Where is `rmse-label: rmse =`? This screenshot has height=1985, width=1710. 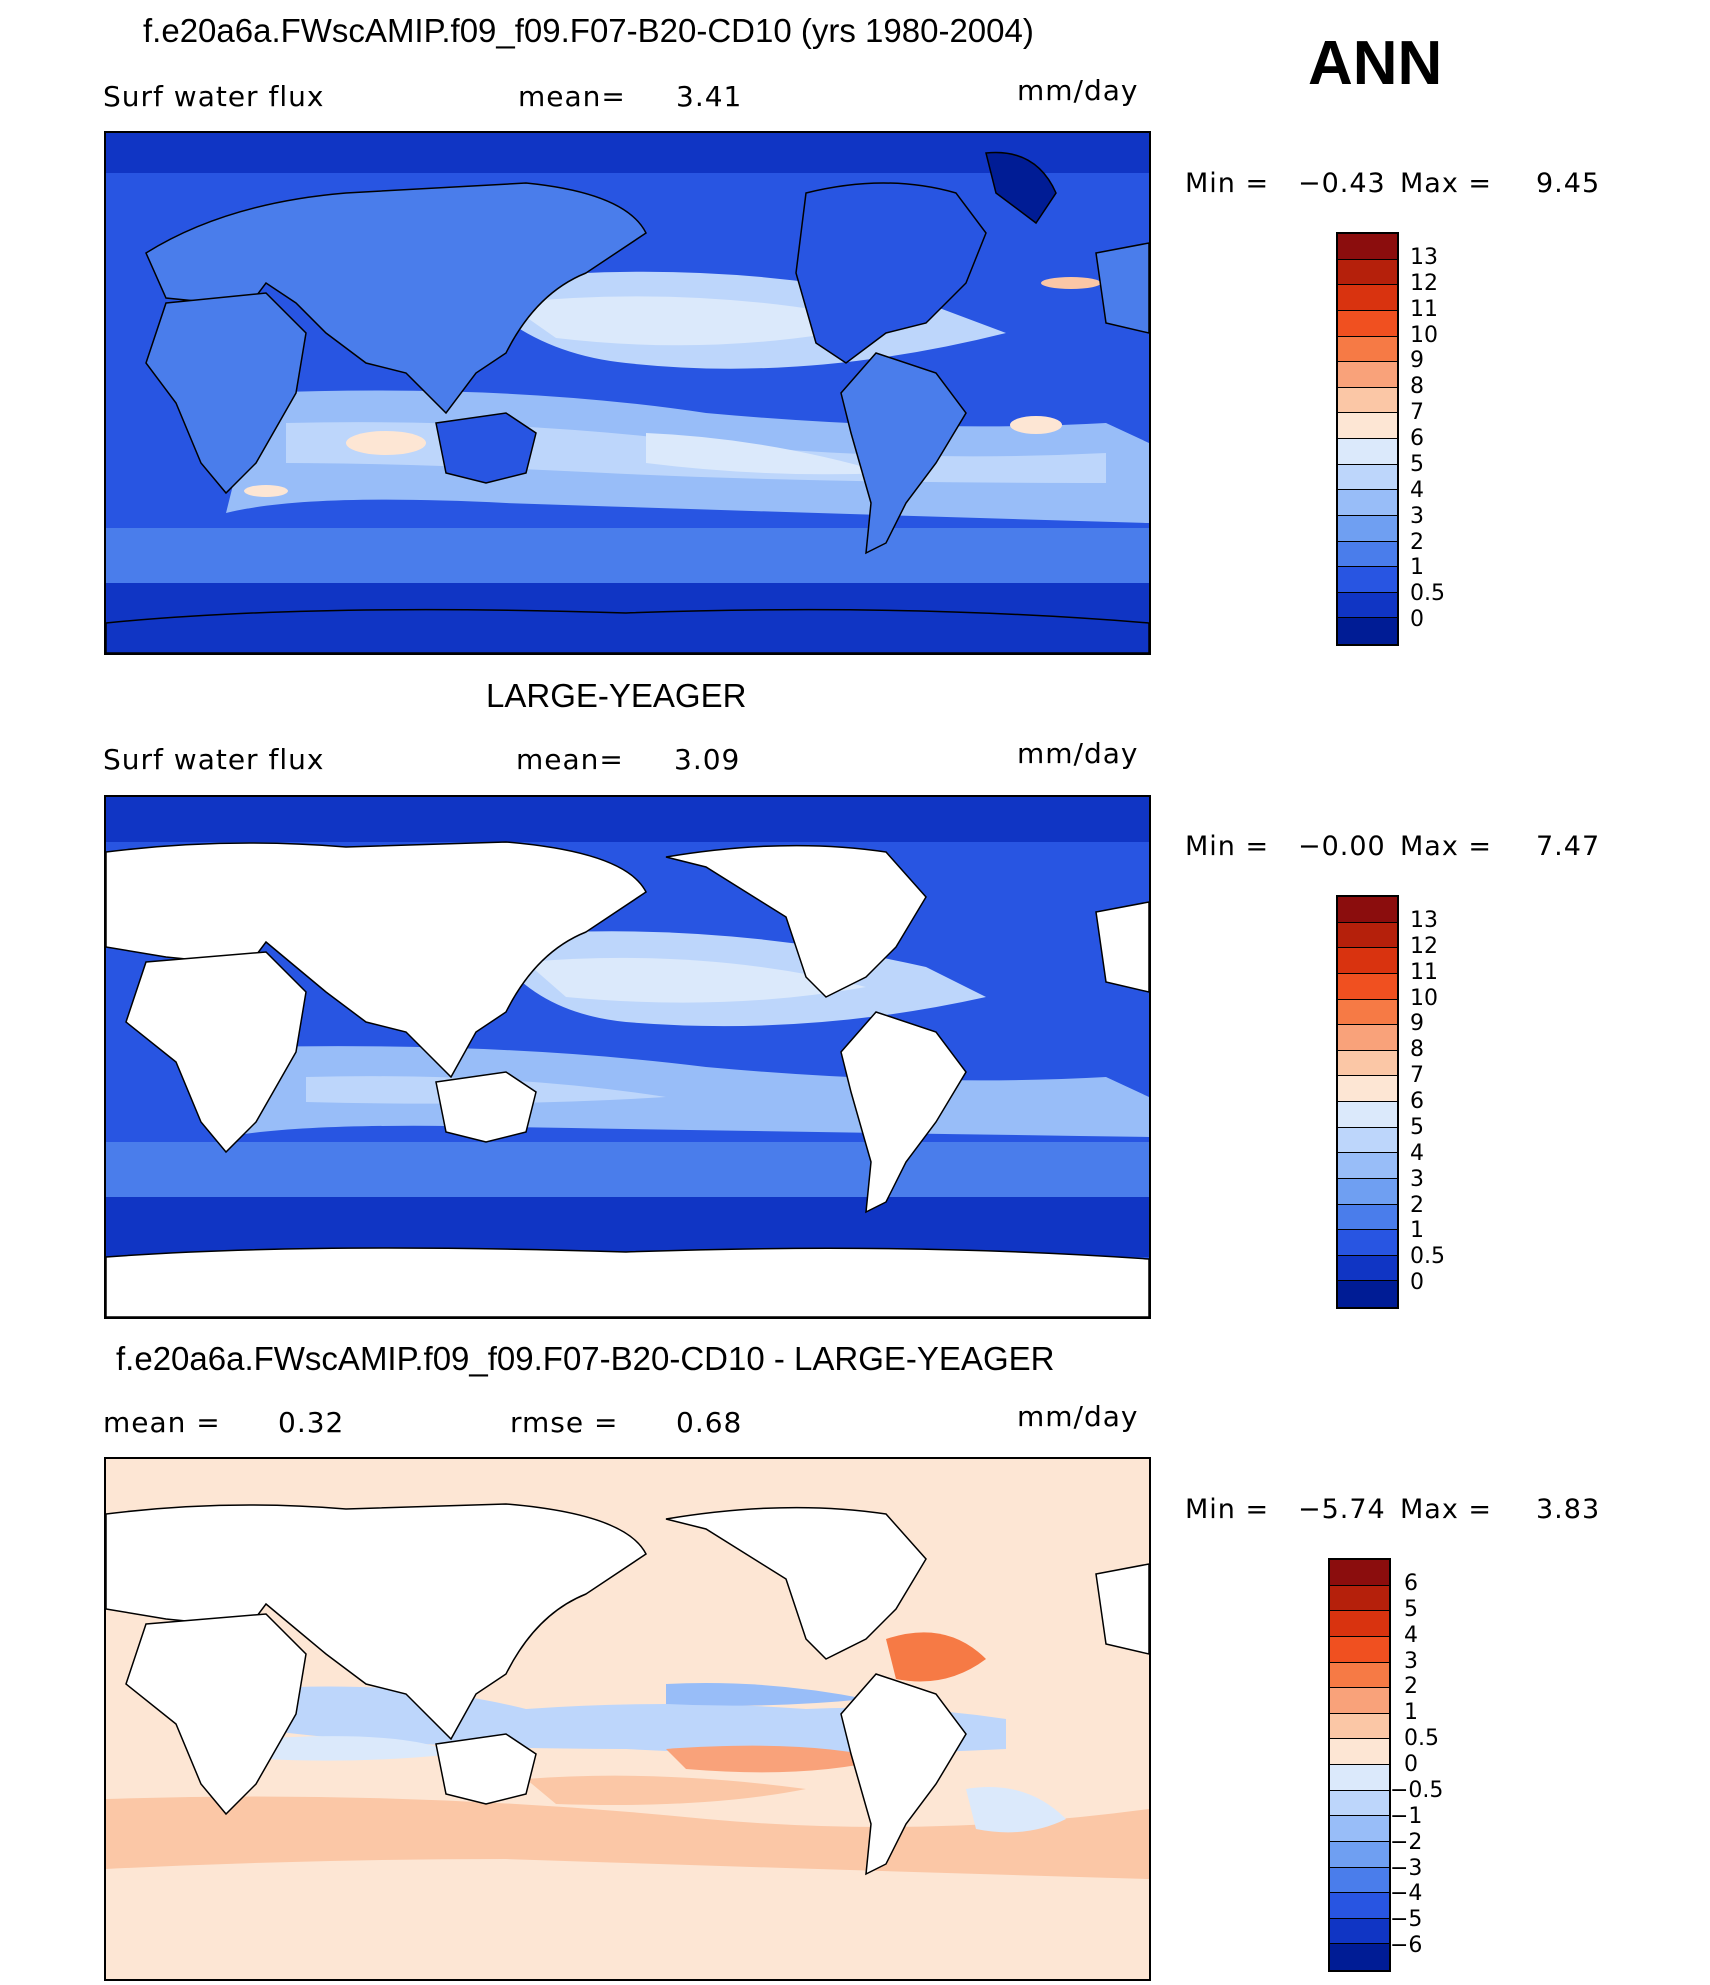 rmse-label: rmse = is located at coordinates (564, 1422).